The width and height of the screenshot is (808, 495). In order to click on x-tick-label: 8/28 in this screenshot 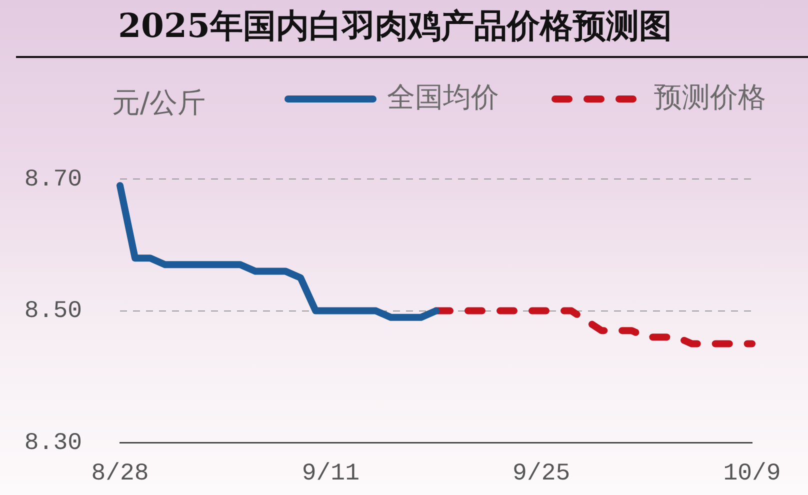, I will do `click(120, 474)`.